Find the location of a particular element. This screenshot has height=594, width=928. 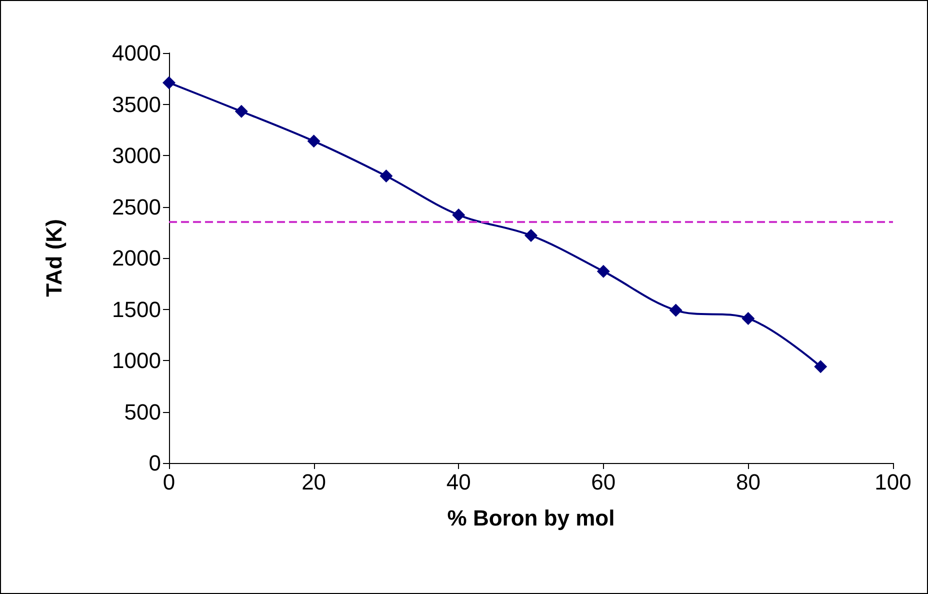

y-tick-label: 3500 is located at coordinates (136, 104).